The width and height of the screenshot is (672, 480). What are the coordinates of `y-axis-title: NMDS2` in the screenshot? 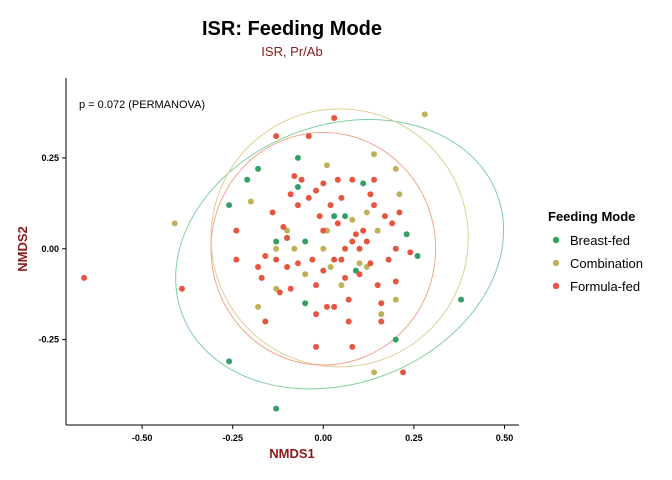 It's located at (22, 249).